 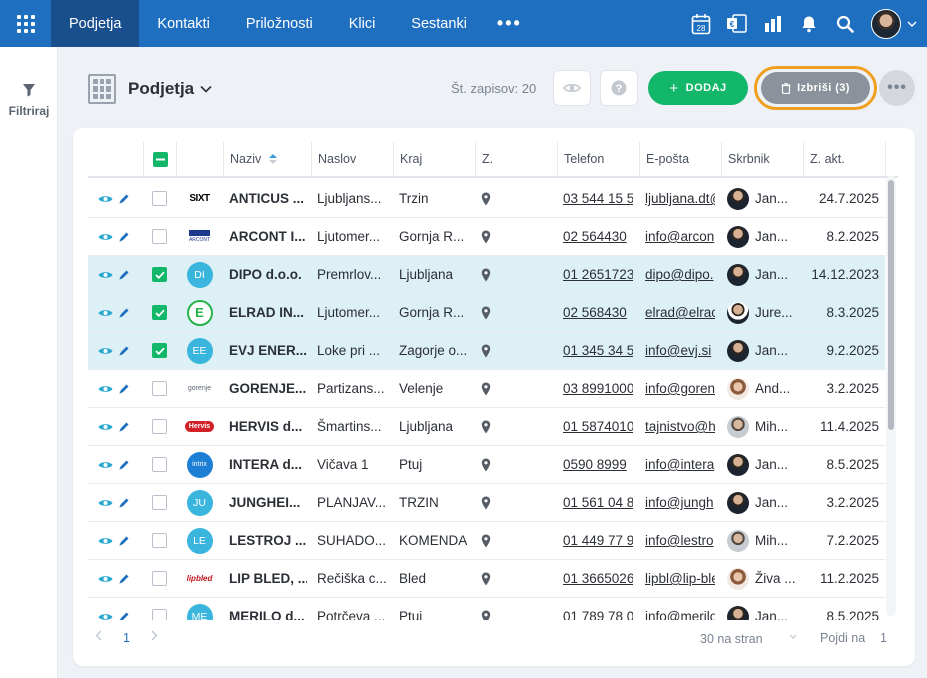 I want to click on table-scrollbar, so click(x=891, y=305).